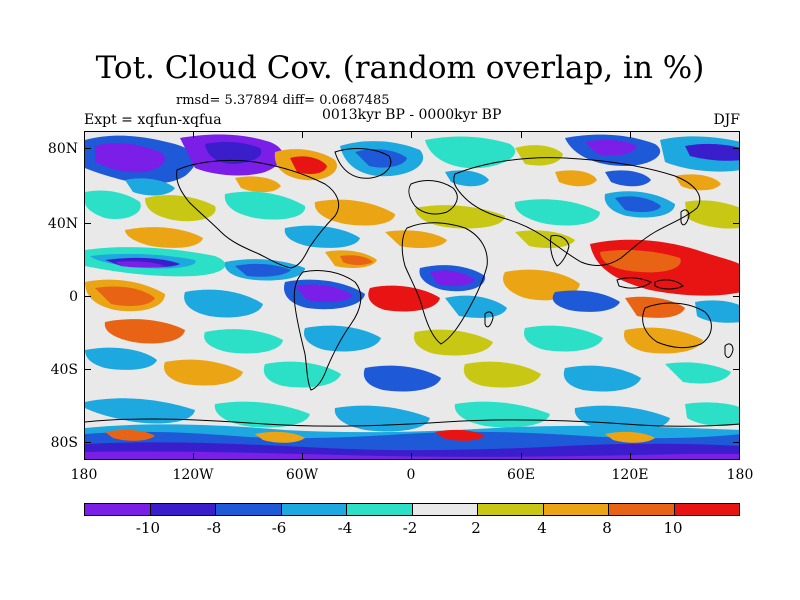 The height and width of the screenshot is (600, 800). Describe the element at coordinates (412, 422) in the screenshot. I see `antarctica-outline` at that location.